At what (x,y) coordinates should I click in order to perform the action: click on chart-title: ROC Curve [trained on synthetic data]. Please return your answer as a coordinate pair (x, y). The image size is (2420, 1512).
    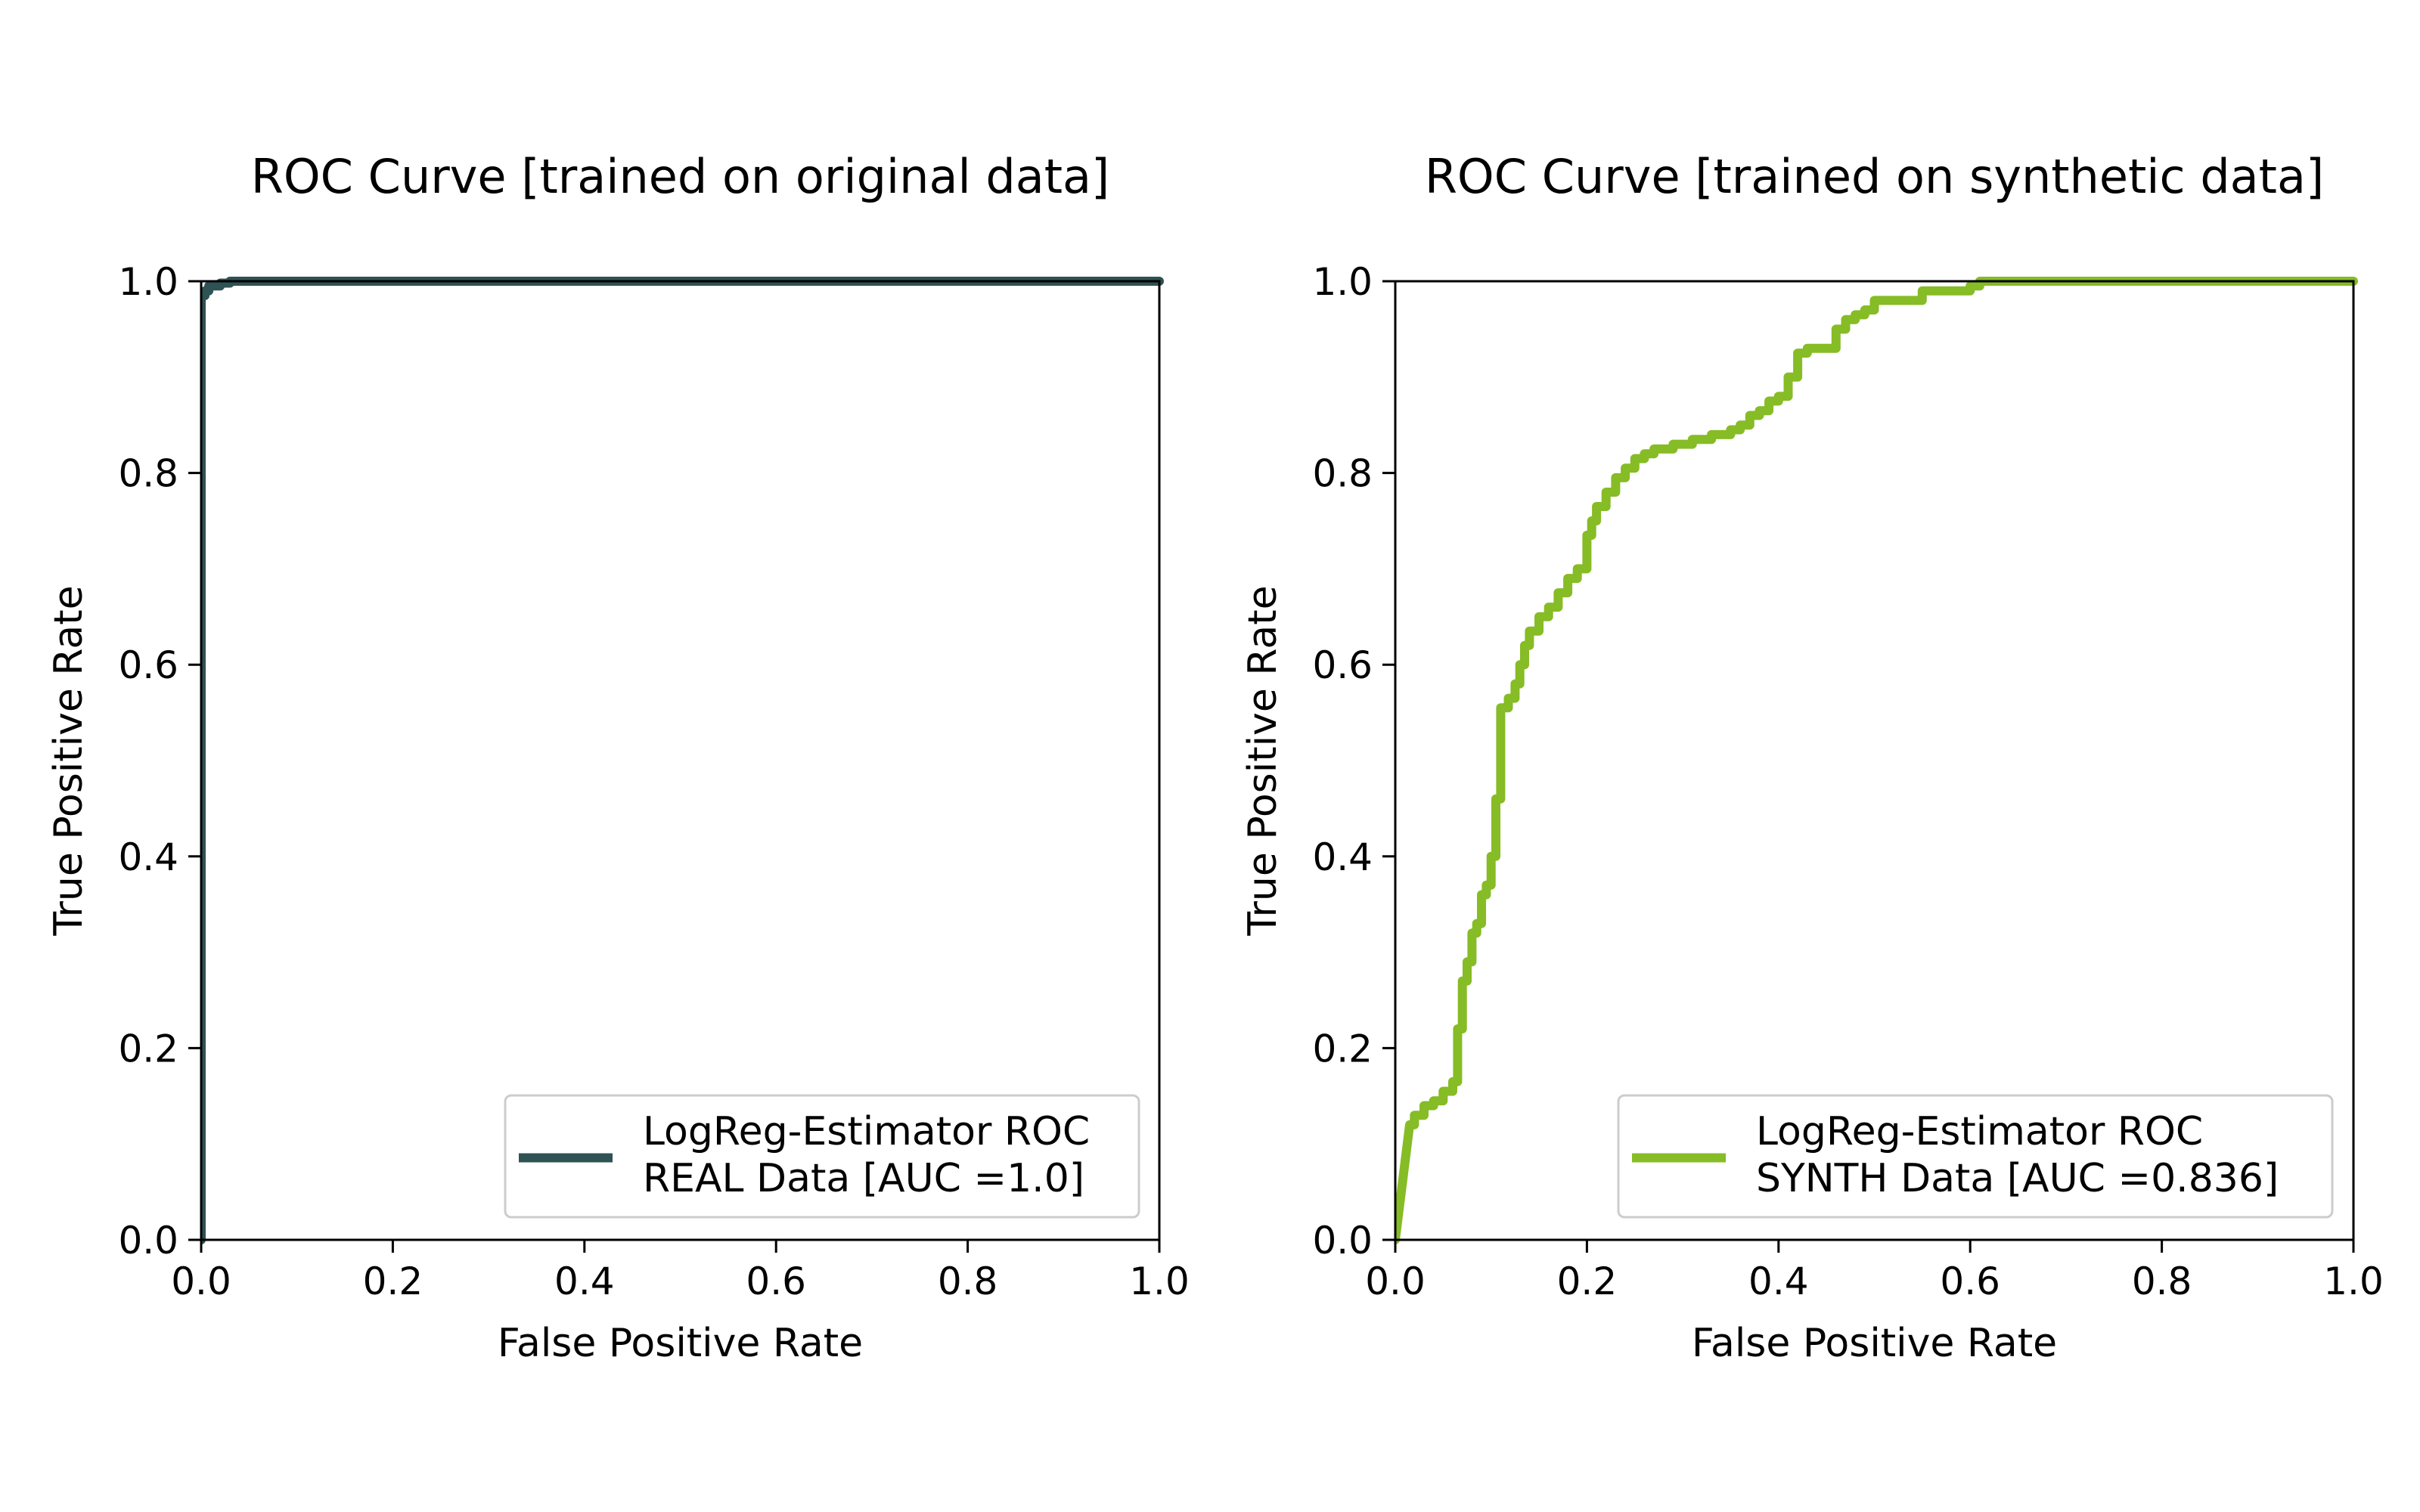
    Looking at the image, I should click on (1874, 177).